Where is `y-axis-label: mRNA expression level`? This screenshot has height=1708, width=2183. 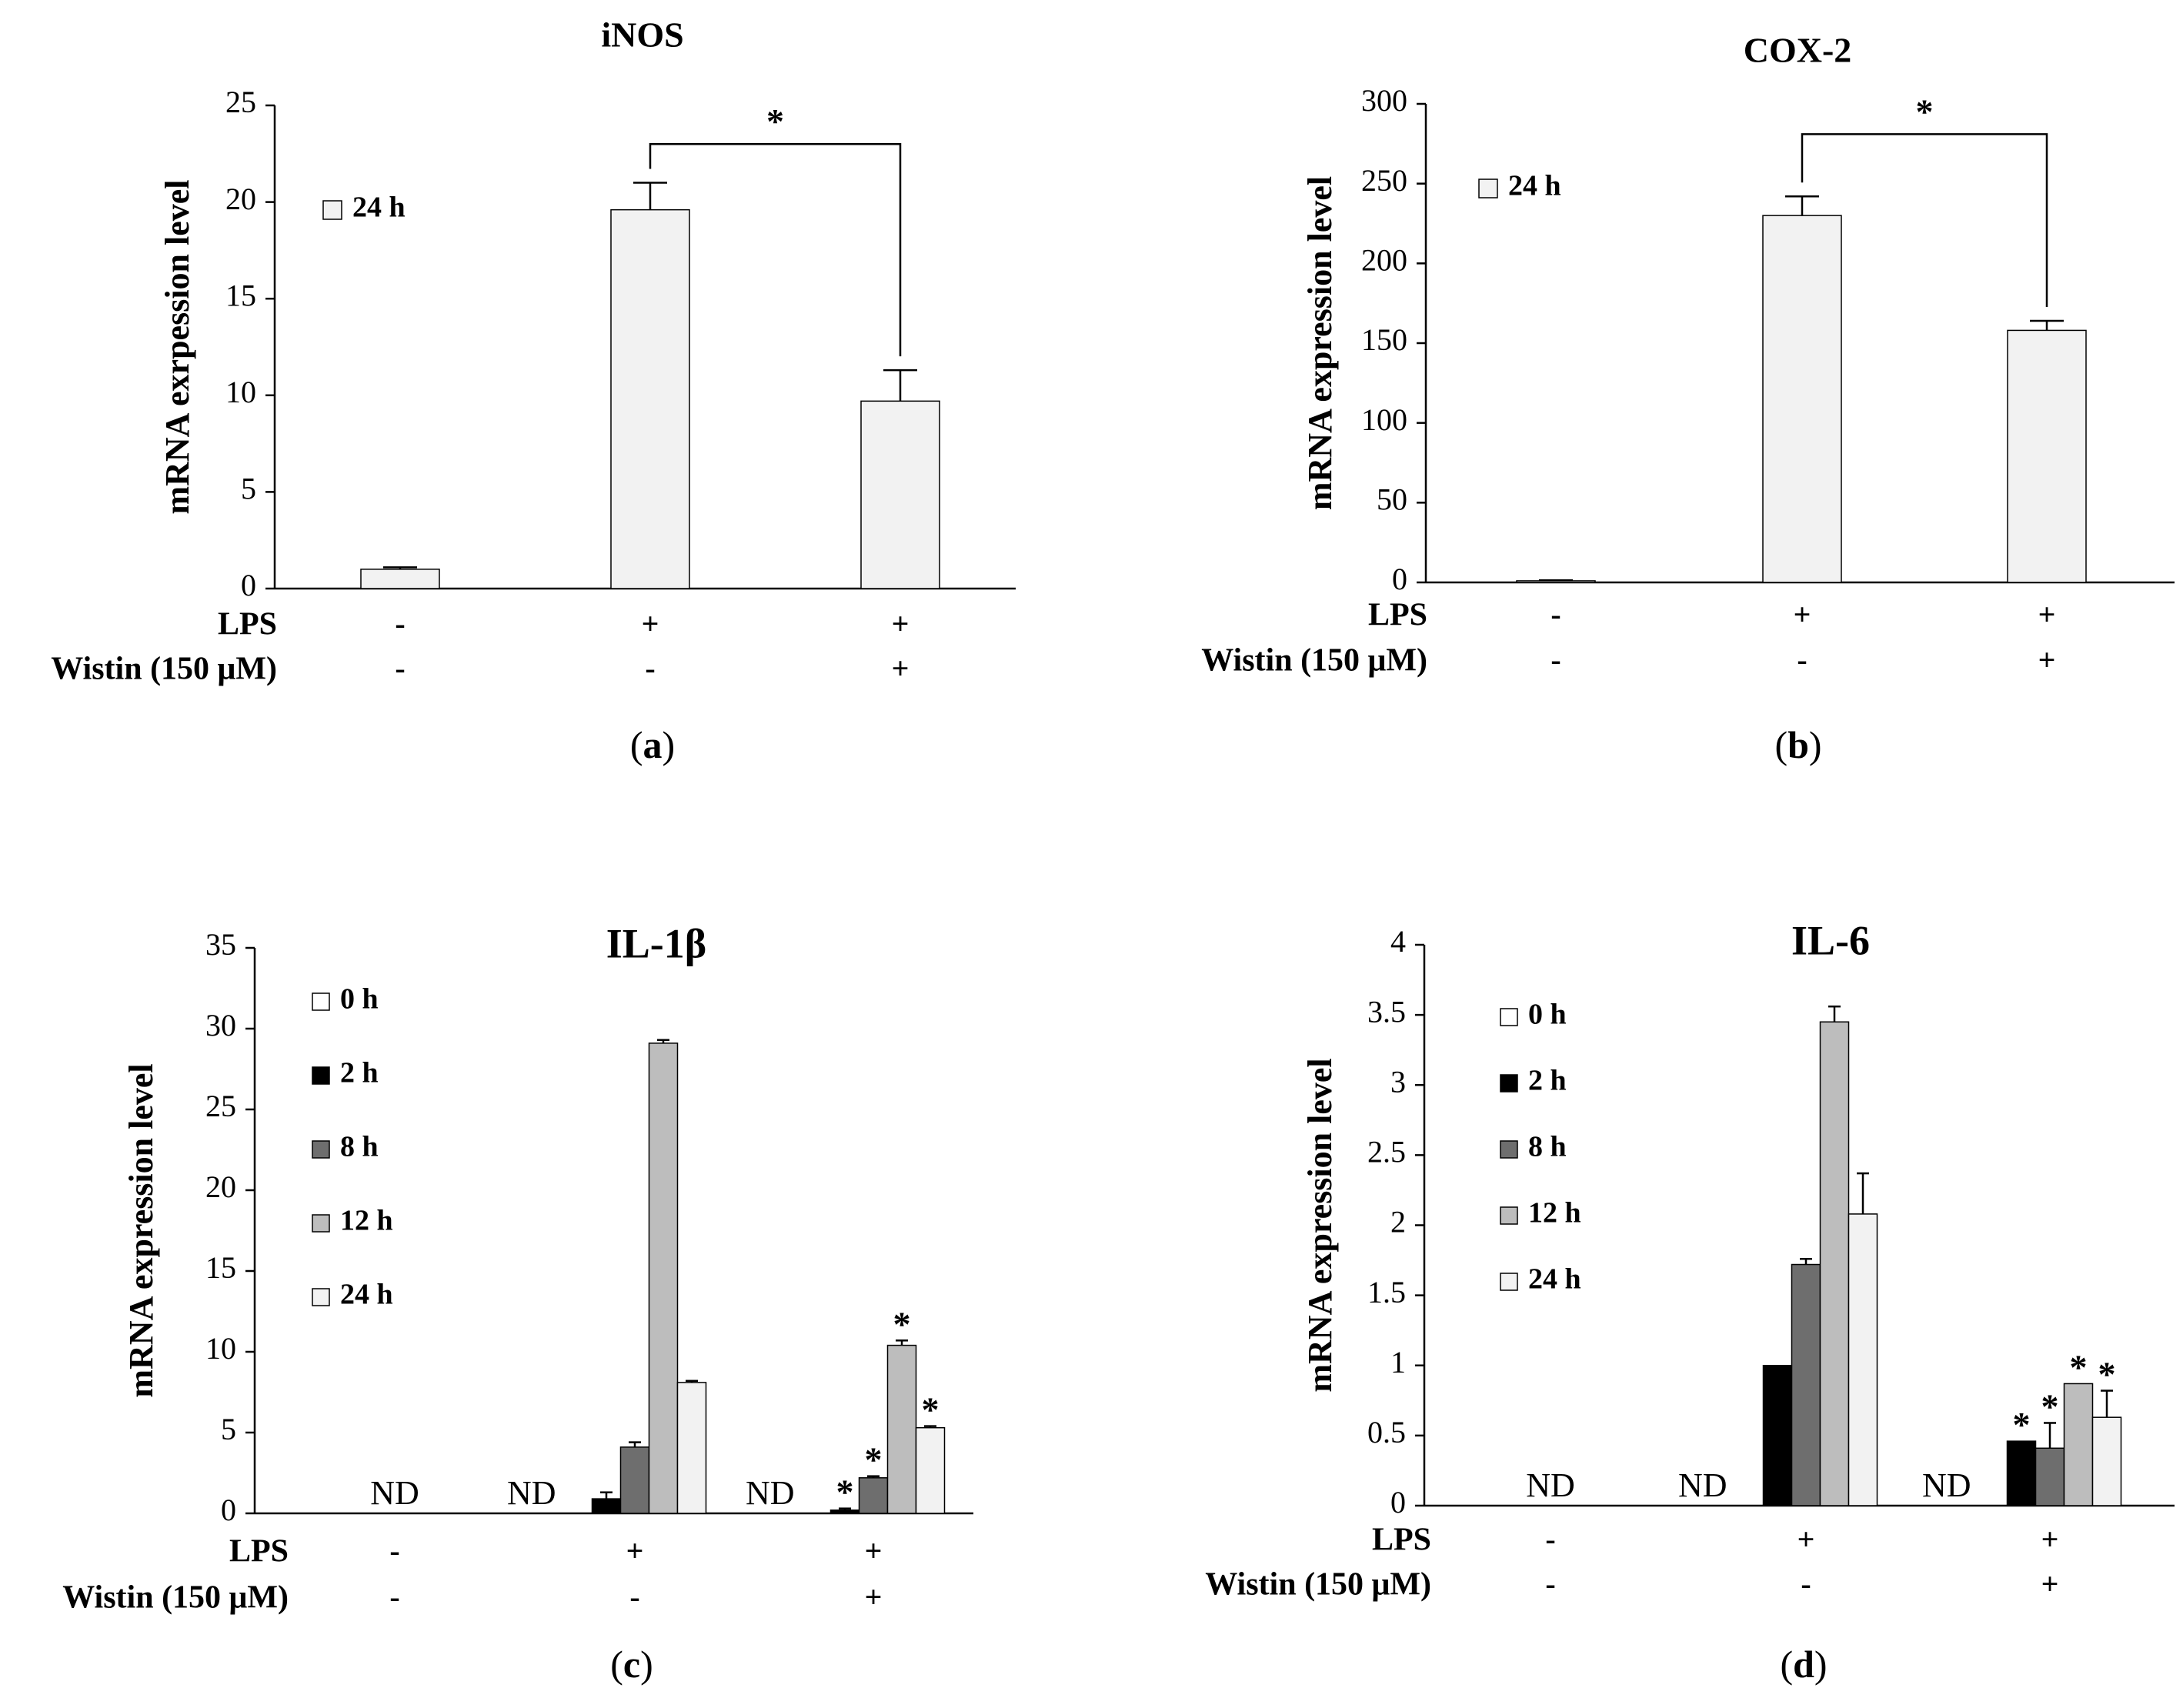 y-axis-label: mRNA expression level is located at coordinates (1320, 1225).